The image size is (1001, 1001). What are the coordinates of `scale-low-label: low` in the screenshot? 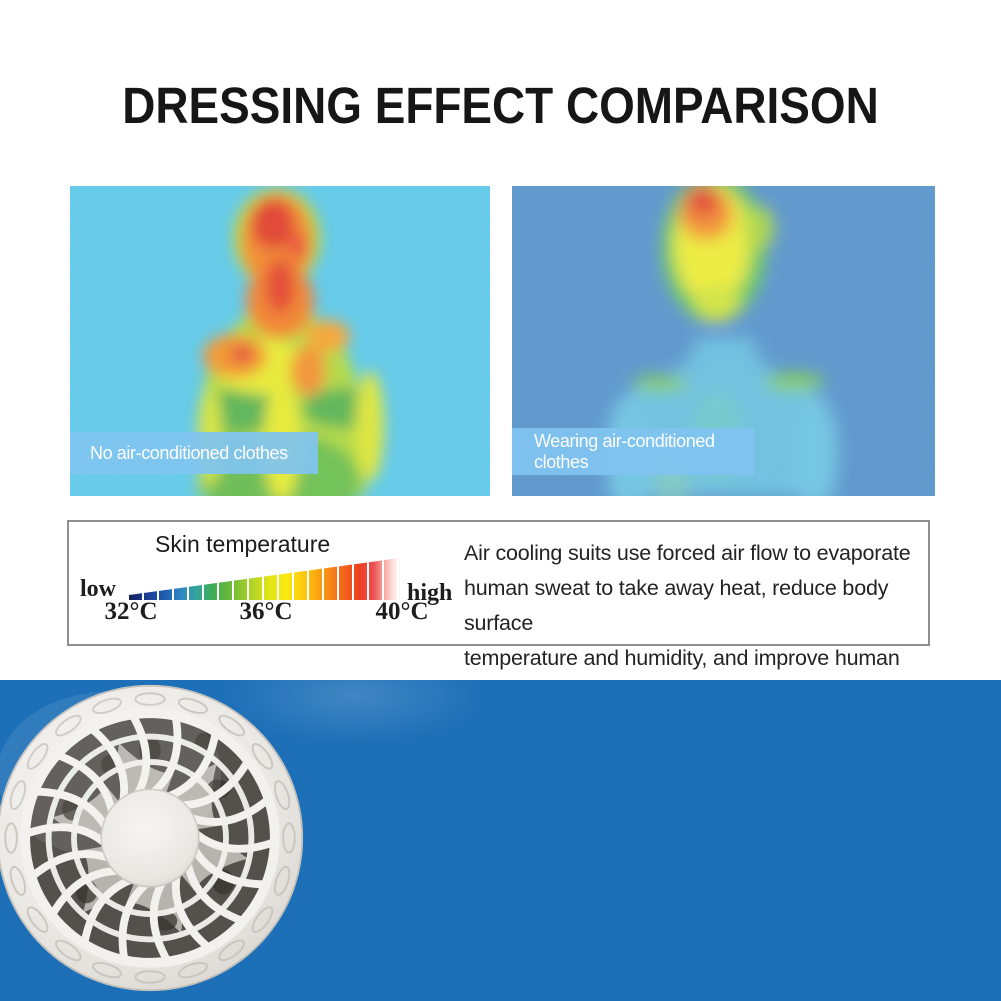 It's located at (98, 589).